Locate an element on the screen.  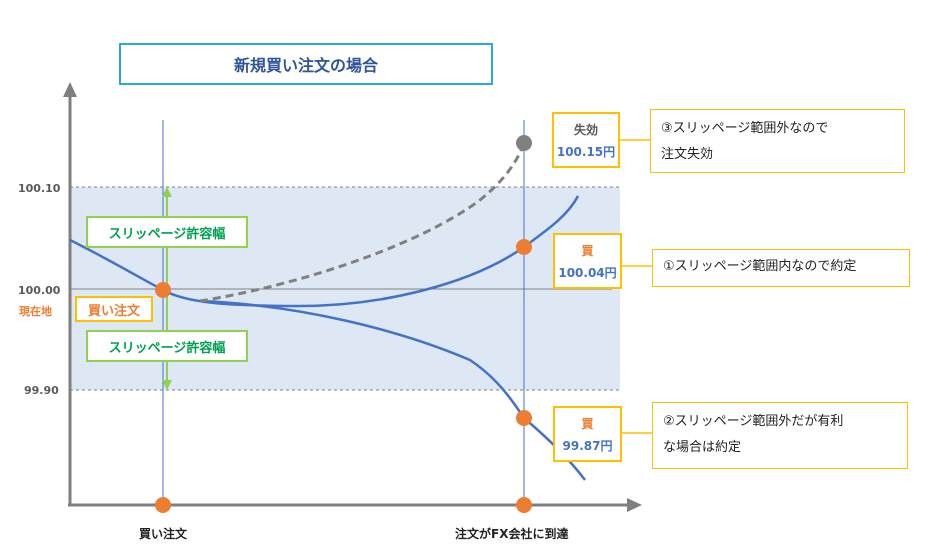
order-label: 買い注文 is located at coordinates (114, 309).